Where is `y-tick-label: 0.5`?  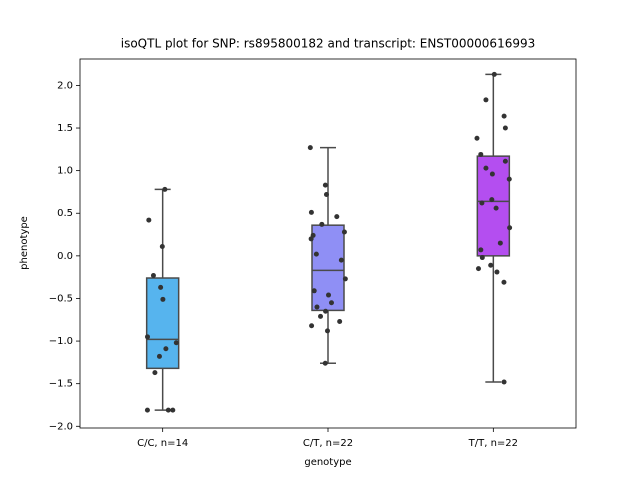
y-tick-label: 0.5 is located at coordinates (65, 213).